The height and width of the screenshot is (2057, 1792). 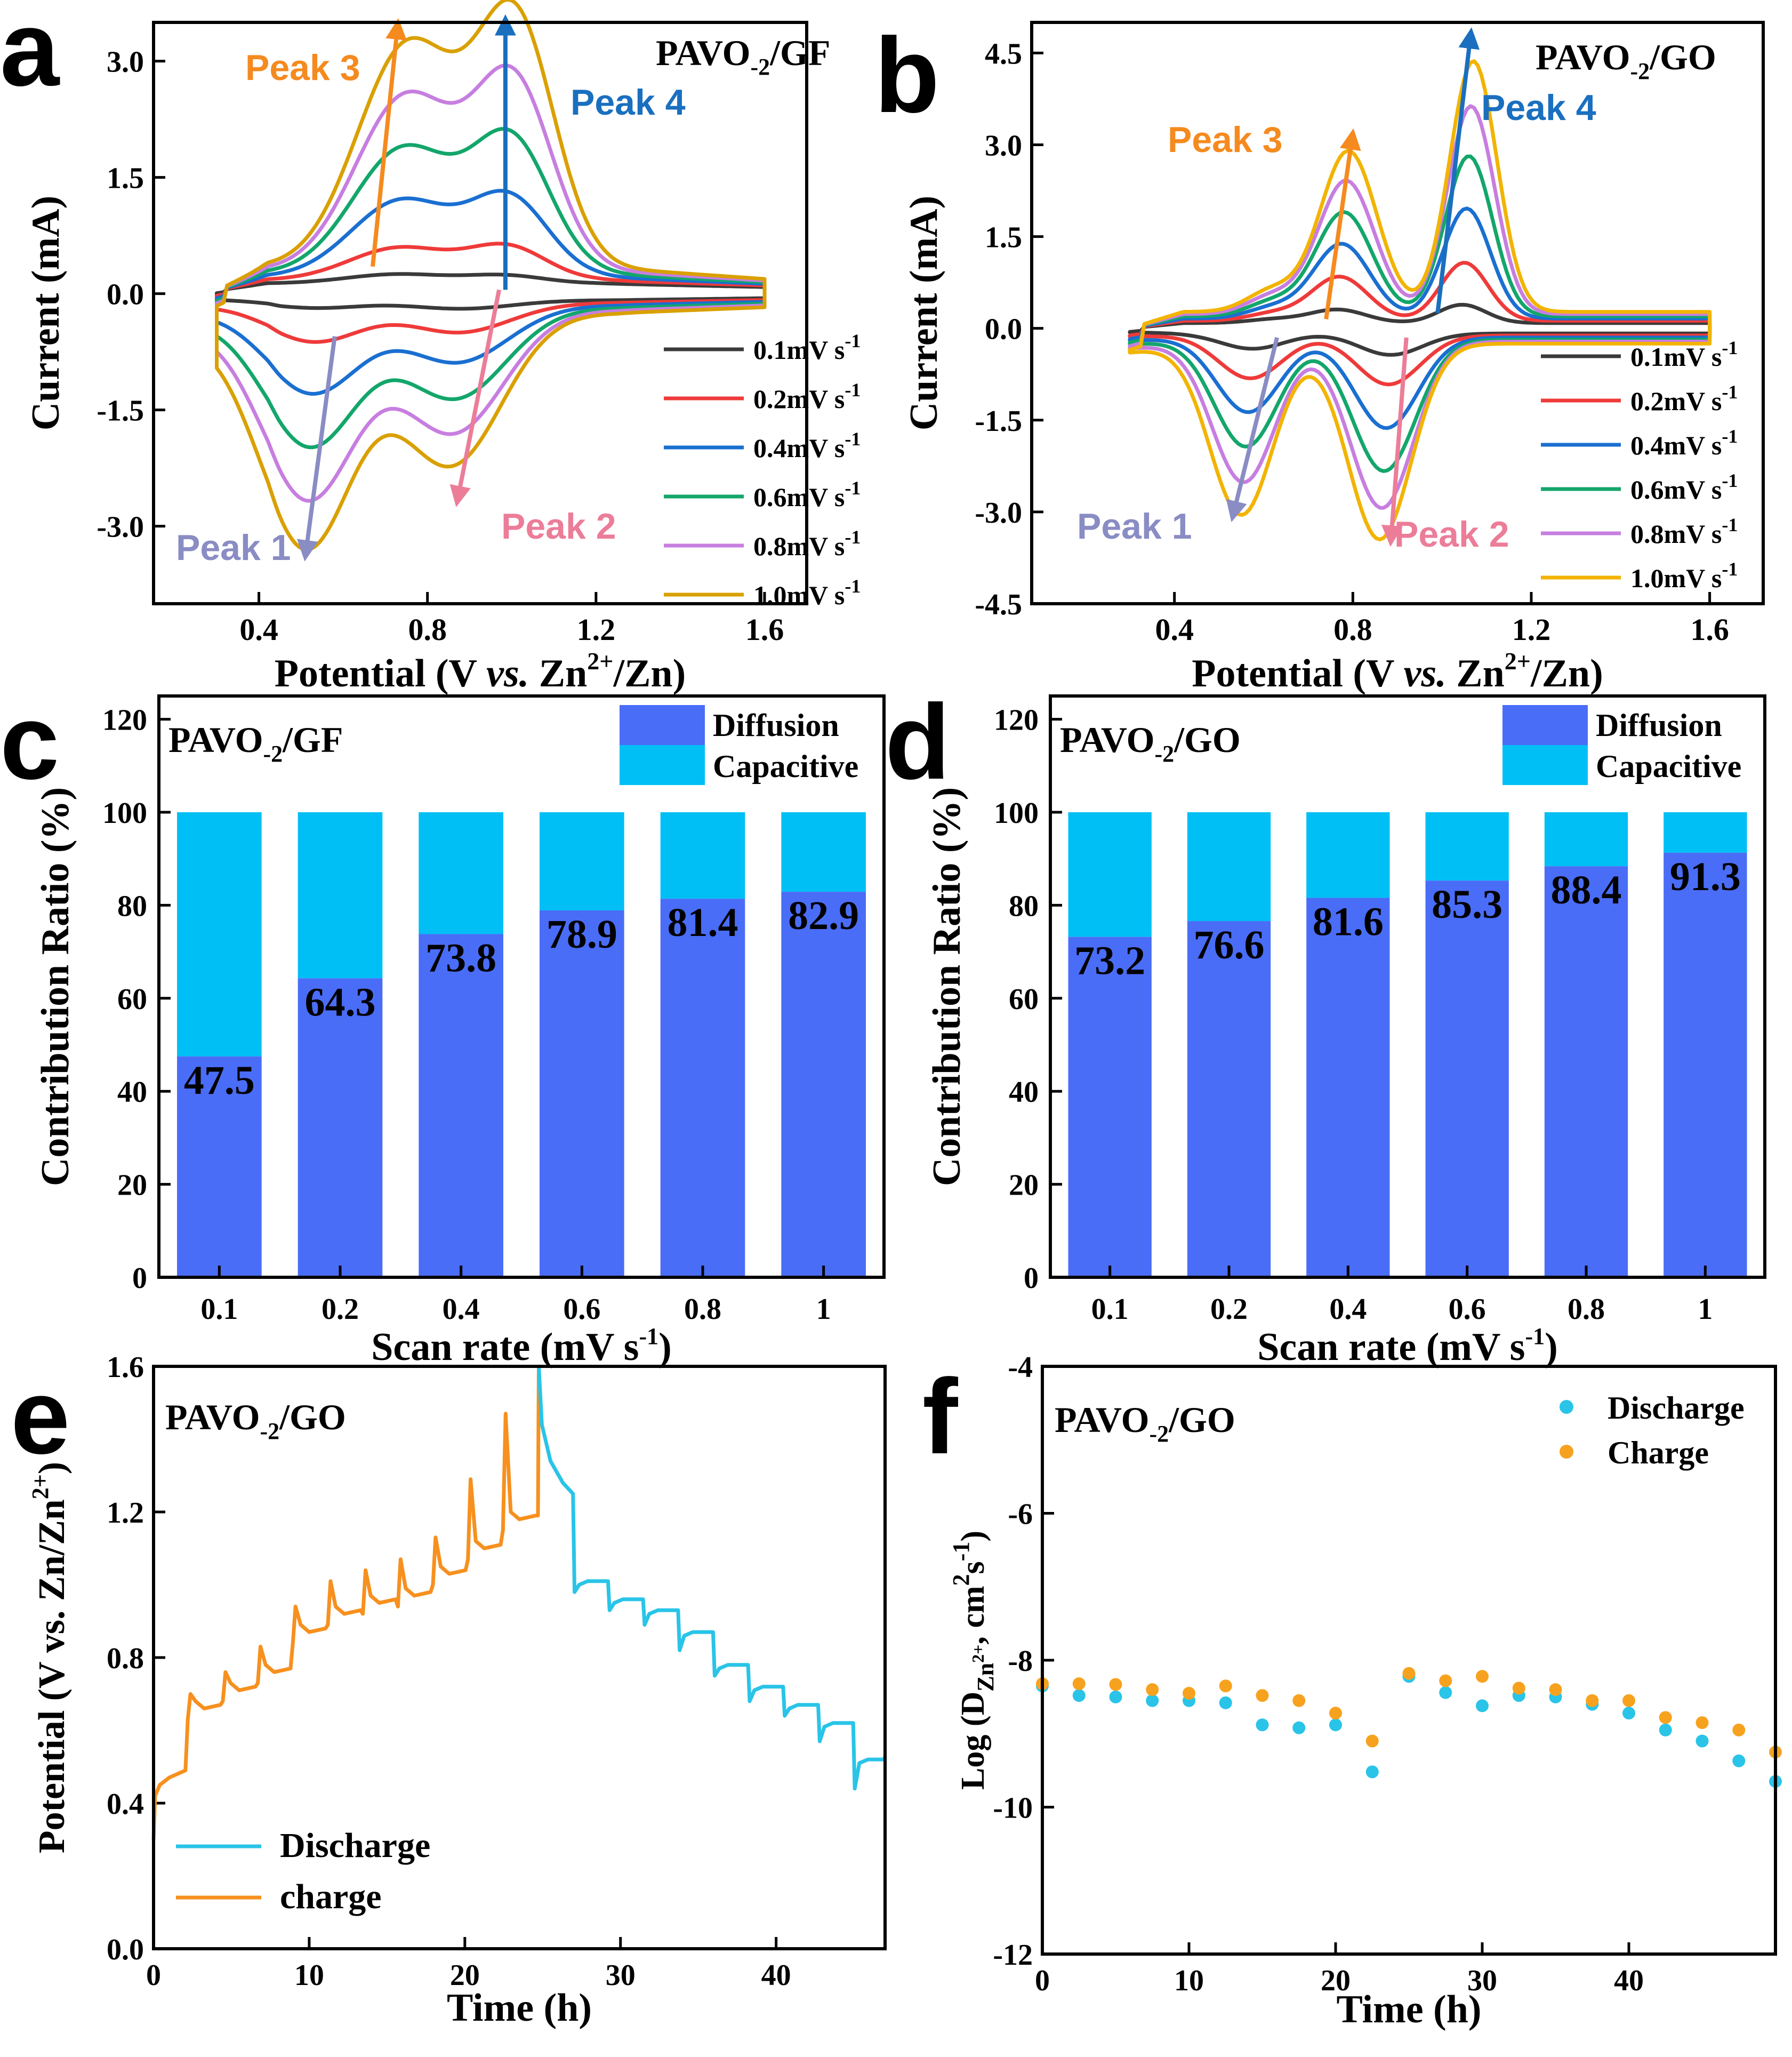 What do you see at coordinates (1684, 443) in the screenshot?
I see `legend-label: 0.4mV s-1` at bounding box center [1684, 443].